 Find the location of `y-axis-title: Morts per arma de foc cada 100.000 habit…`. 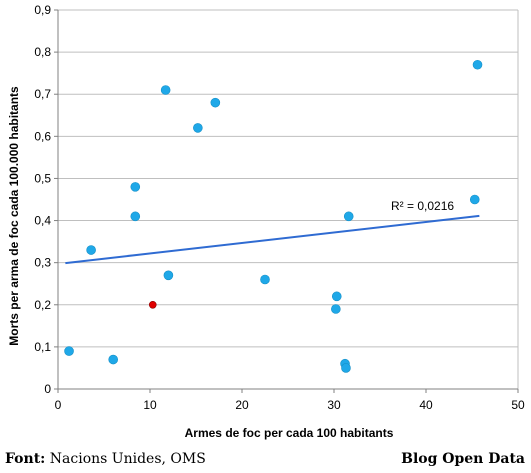

y-axis-title: Morts per arma de foc cada 100.000 habit… is located at coordinates (14, 216).